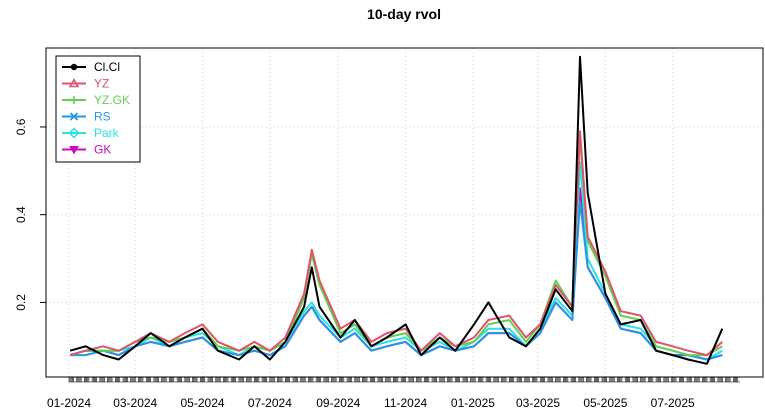  What do you see at coordinates (538, 403) in the screenshot?
I see `x-tick-label: 03-2025` at bounding box center [538, 403].